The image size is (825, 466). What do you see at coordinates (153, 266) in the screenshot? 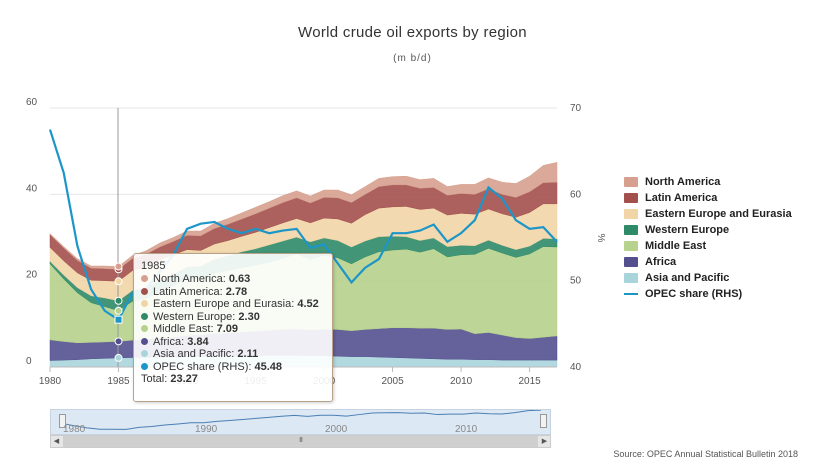
I see `tooltip-header: 1985` at bounding box center [153, 266].